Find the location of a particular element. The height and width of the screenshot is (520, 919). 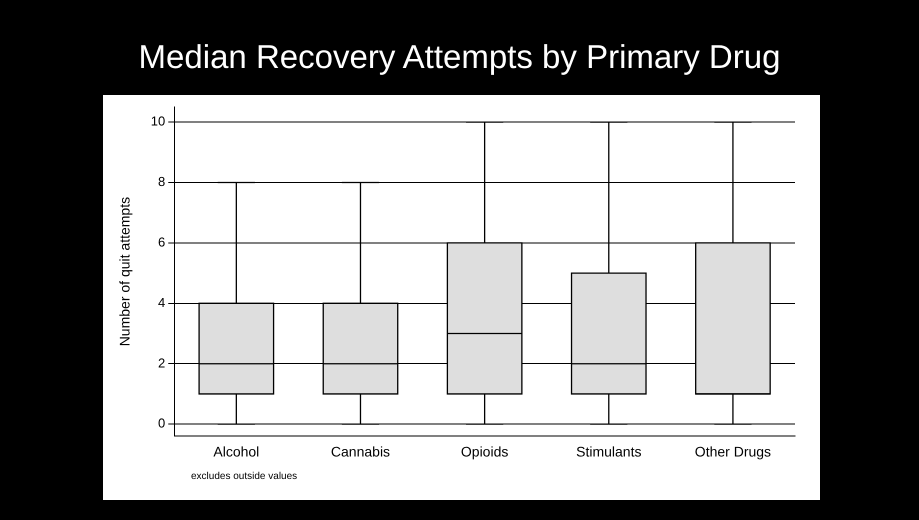

x-tick-label: Stimulants is located at coordinates (609, 451).